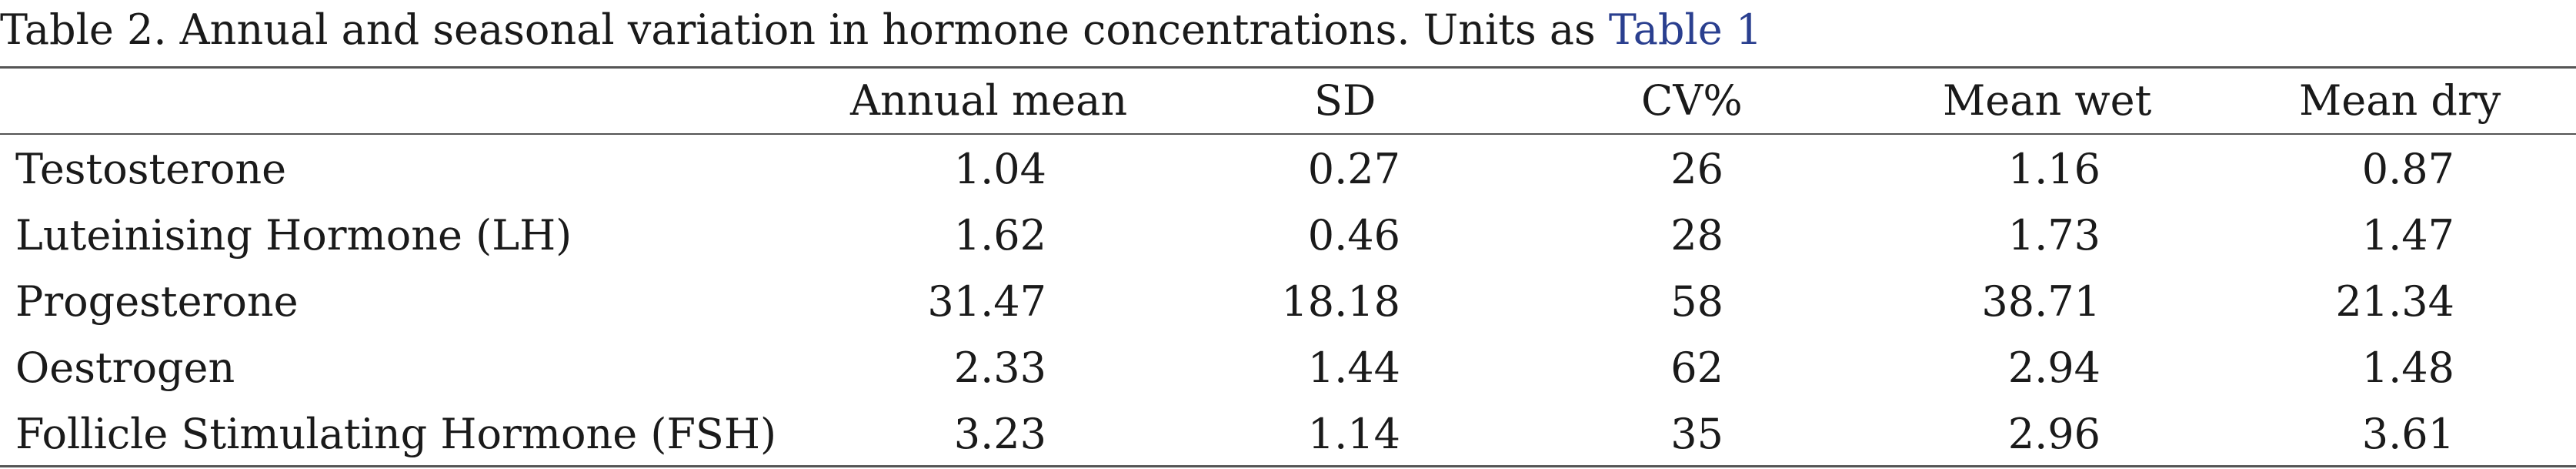  I want to click on header-sd: SD, so click(1345, 100).